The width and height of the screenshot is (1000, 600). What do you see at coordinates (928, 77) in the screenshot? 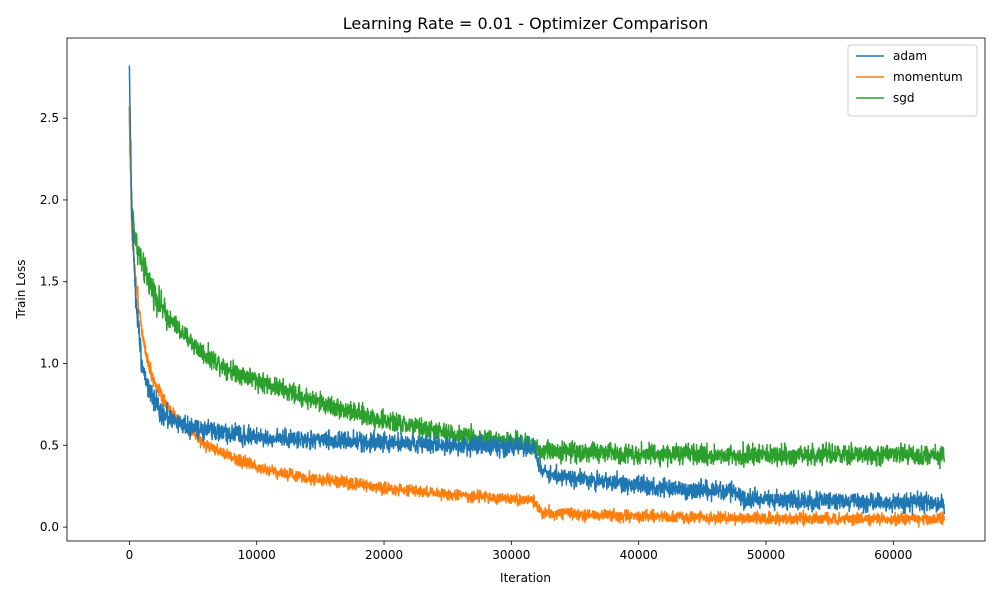
I see `legend-label-momentum: momentum` at bounding box center [928, 77].